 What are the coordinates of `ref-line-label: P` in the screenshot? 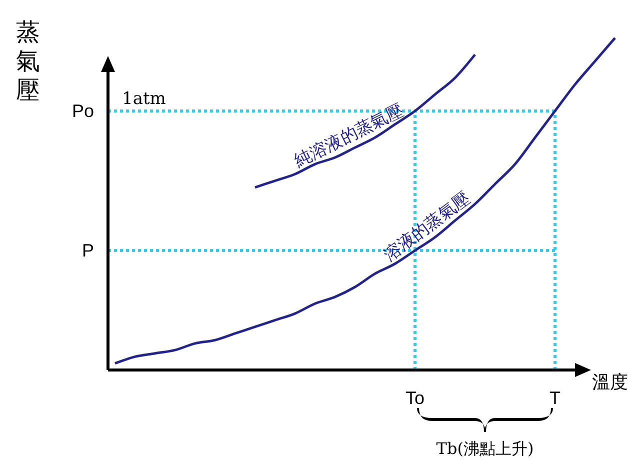 It's located at (88, 250).